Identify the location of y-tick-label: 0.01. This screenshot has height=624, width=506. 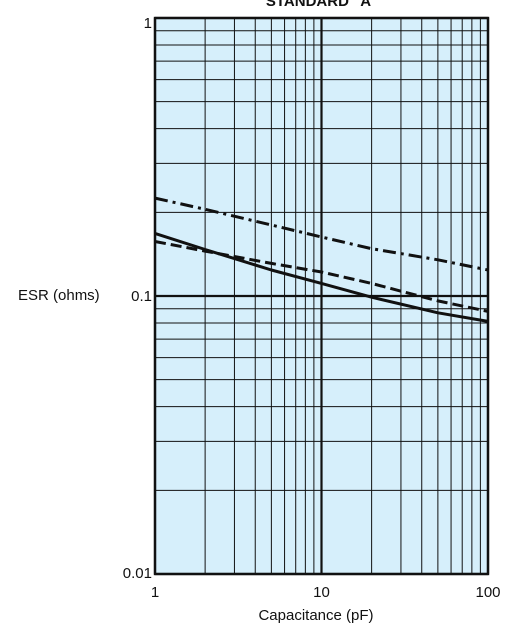
(137, 573).